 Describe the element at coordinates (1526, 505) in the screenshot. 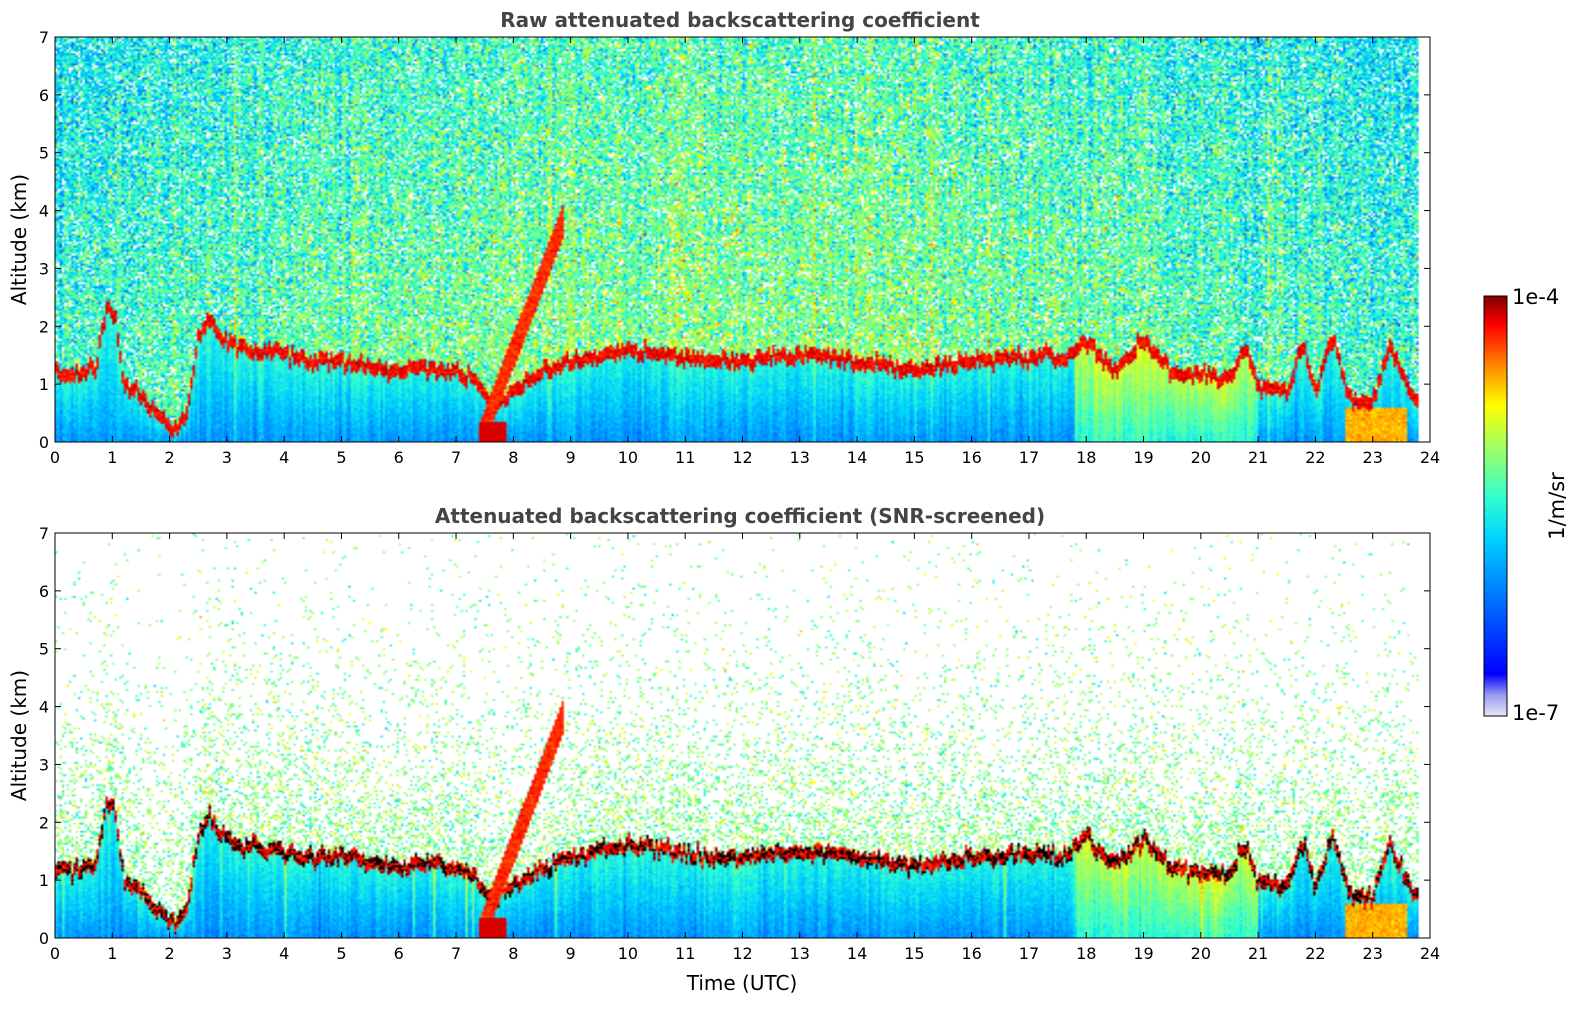

I see `colorbar: 1e-4 1e-7 1/m/sr` at that location.